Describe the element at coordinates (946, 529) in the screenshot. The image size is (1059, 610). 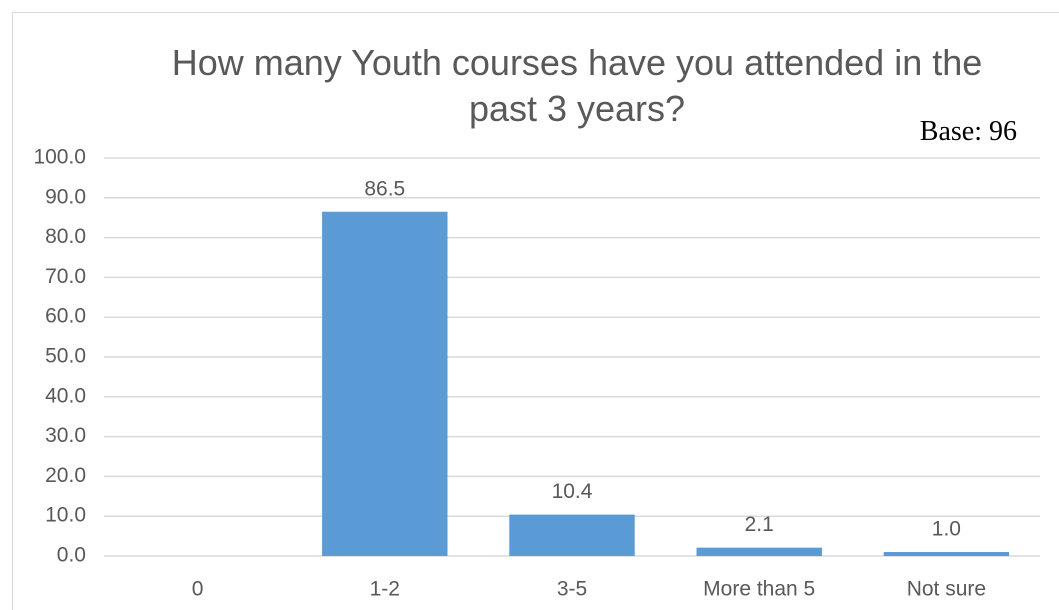
I see `data-label: 1.0` at that location.